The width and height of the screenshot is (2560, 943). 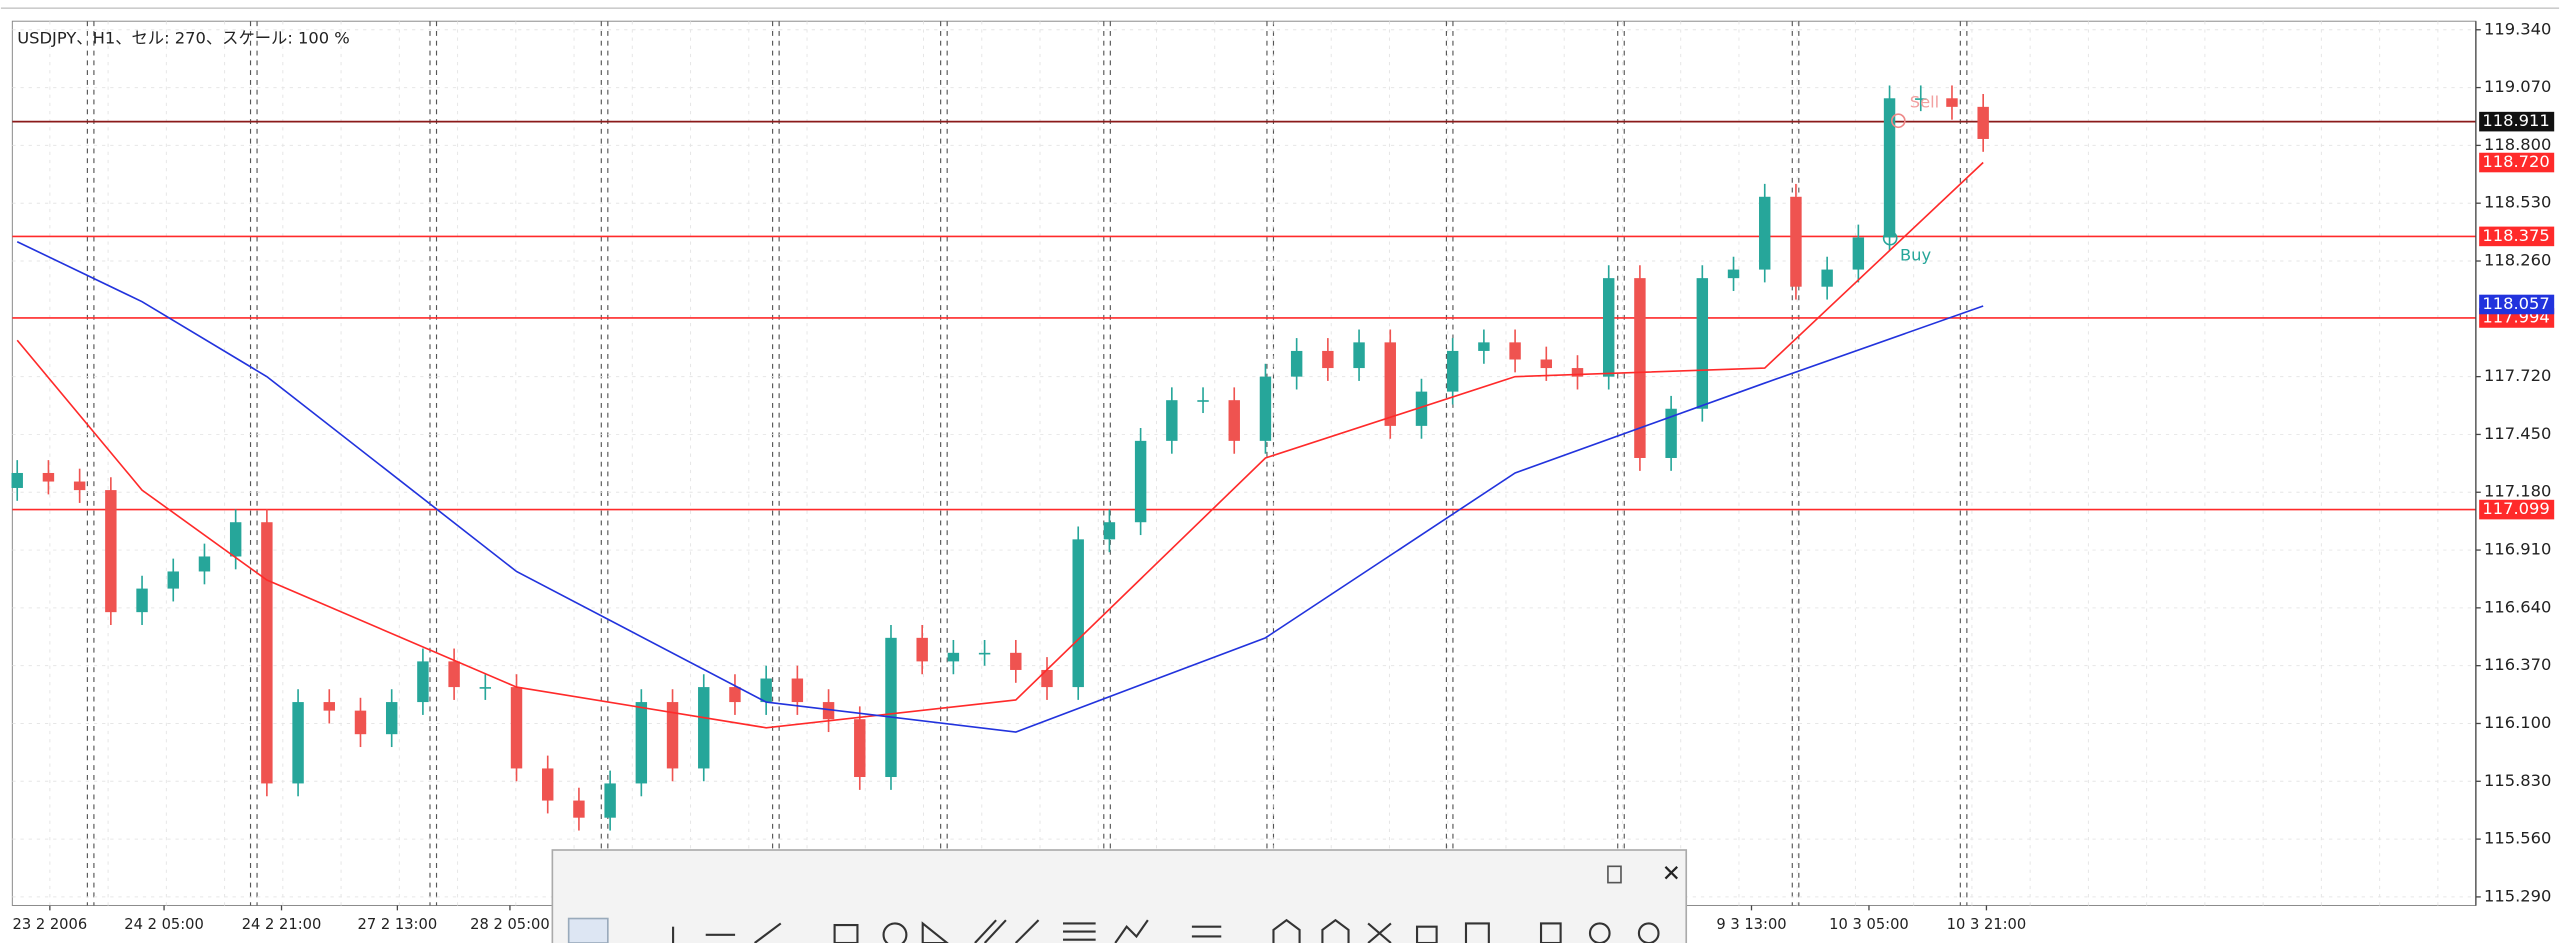 What do you see at coordinates (2515, 120) in the screenshot?
I see `price-label: 118.911` at bounding box center [2515, 120].